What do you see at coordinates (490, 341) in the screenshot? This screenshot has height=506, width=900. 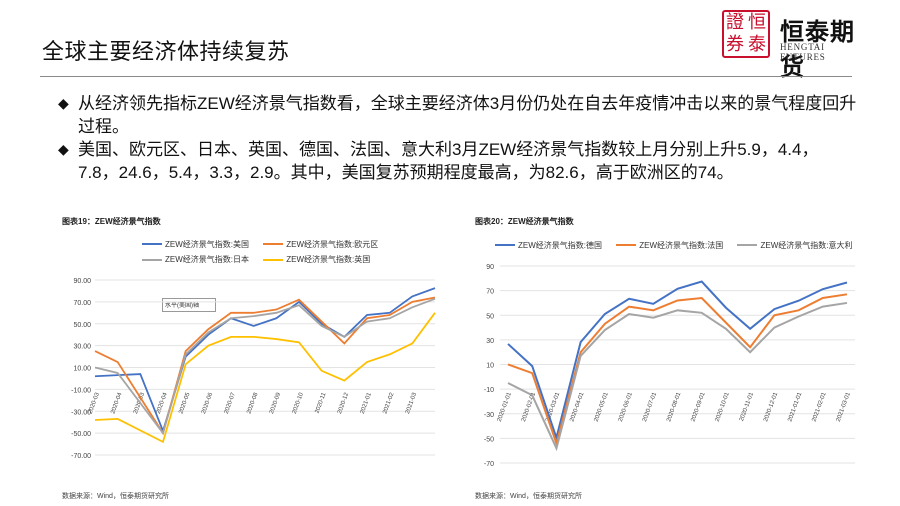 I see `y-tick-label: 30` at bounding box center [490, 341].